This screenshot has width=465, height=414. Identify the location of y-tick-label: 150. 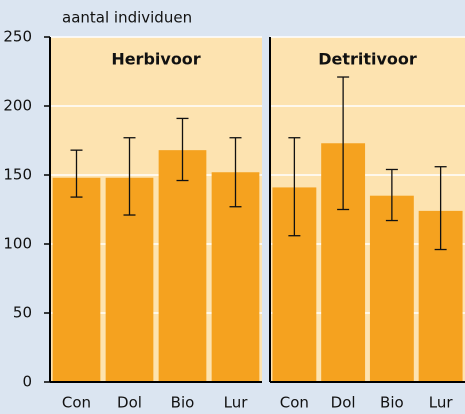
(17, 175).